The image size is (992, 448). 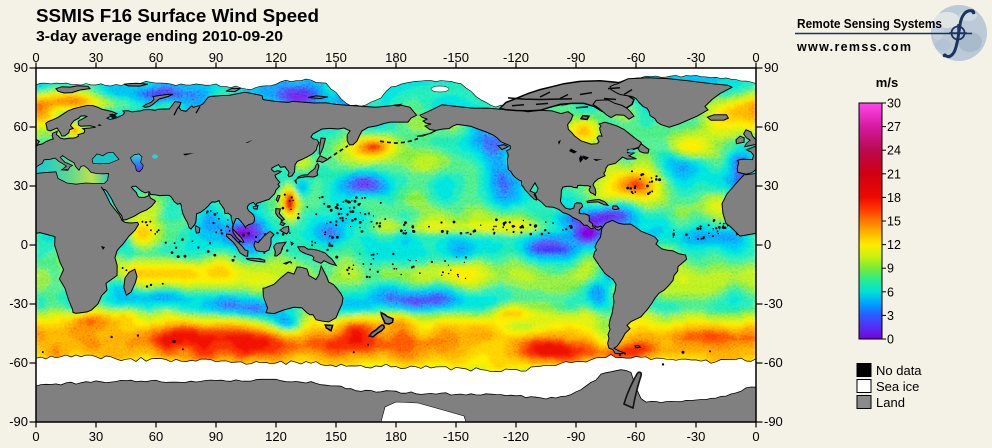 What do you see at coordinates (887, 82) in the screenshot?
I see `svg-text: m/s` at bounding box center [887, 82].